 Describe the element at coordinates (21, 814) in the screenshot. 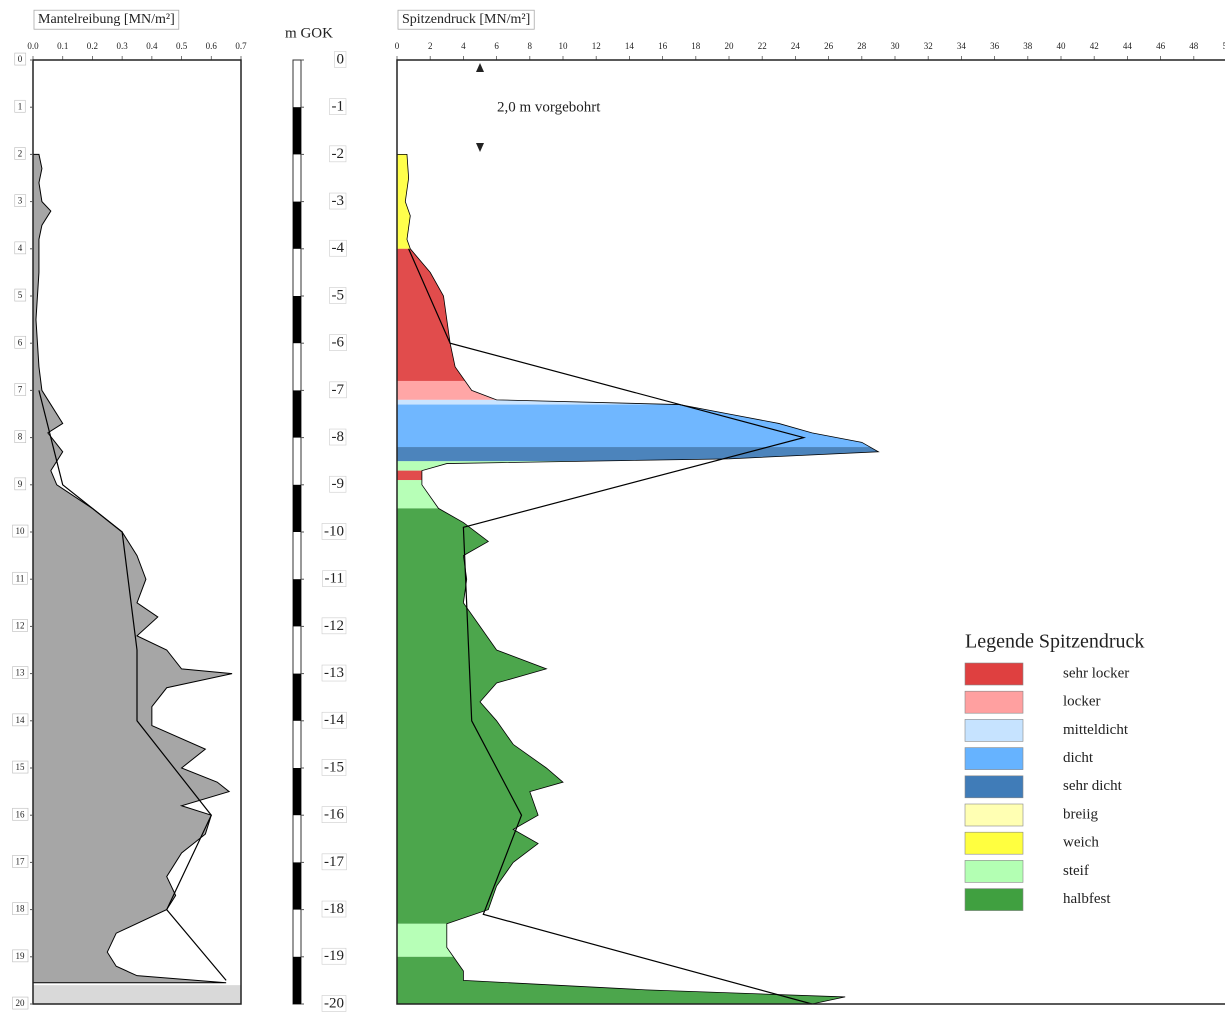

I see `y-tick-label: 16` at that location.